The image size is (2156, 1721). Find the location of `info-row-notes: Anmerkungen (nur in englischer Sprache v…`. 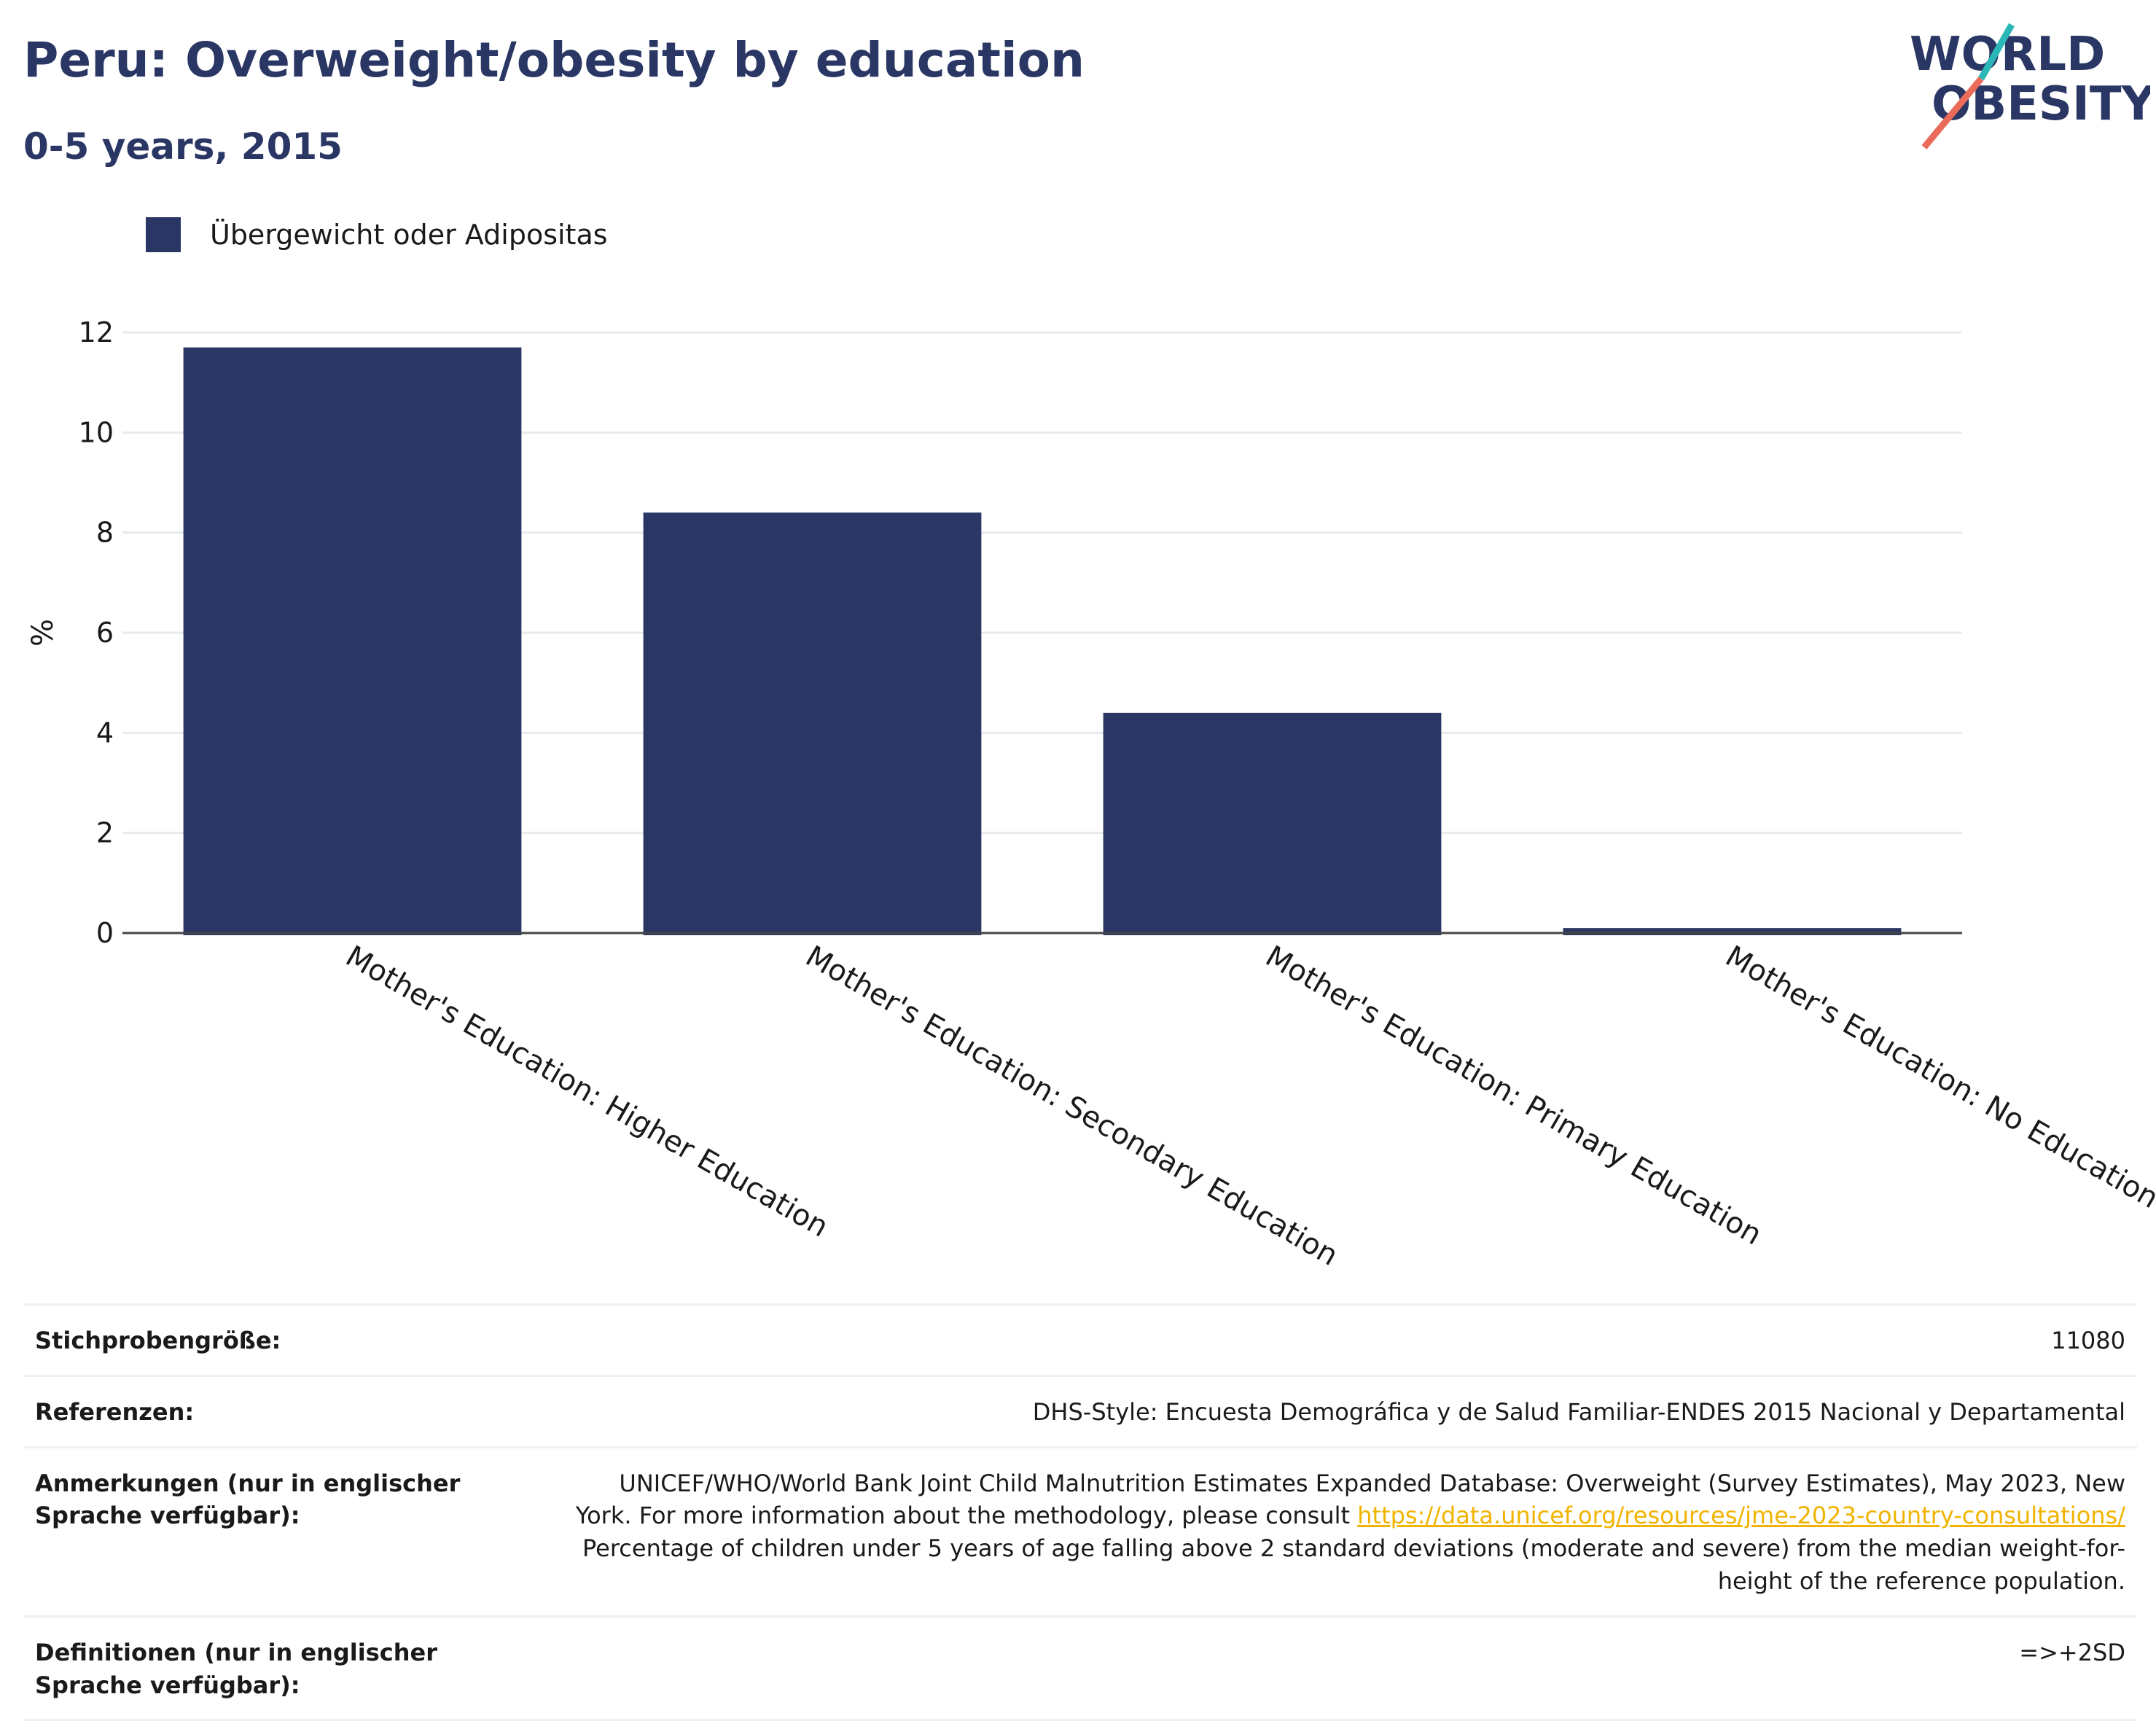

info-row-notes: Anmerkungen (nur in englischer Sprache v… is located at coordinates (1080, 1531).